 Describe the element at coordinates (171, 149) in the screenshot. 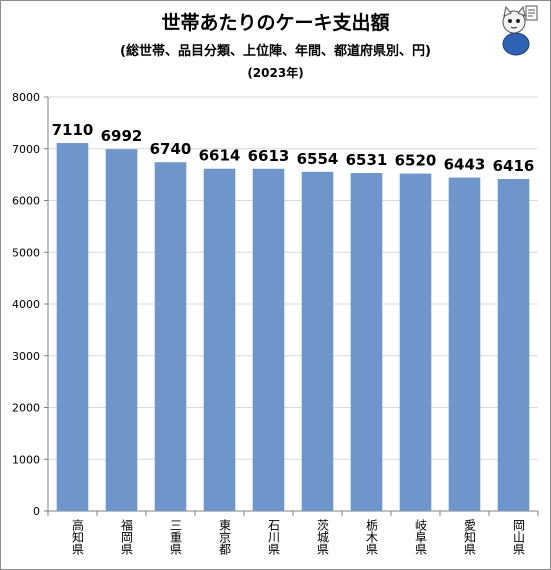

I see `data-label: 6740` at that location.